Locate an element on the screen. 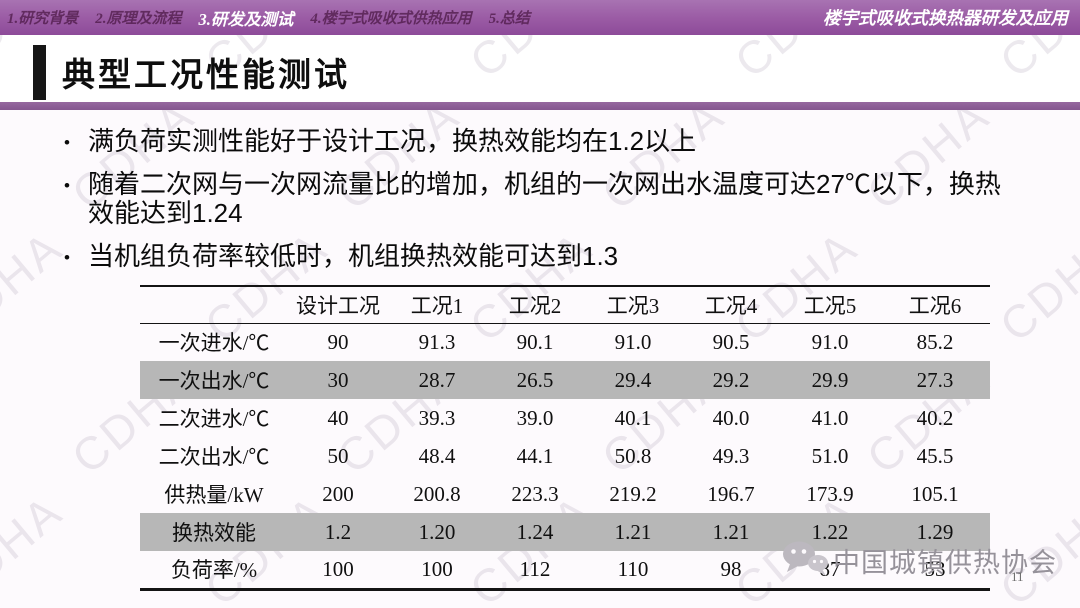 This screenshot has height=608, width=1080. value-cell: 1.20 is located at coordinates (437, 531).